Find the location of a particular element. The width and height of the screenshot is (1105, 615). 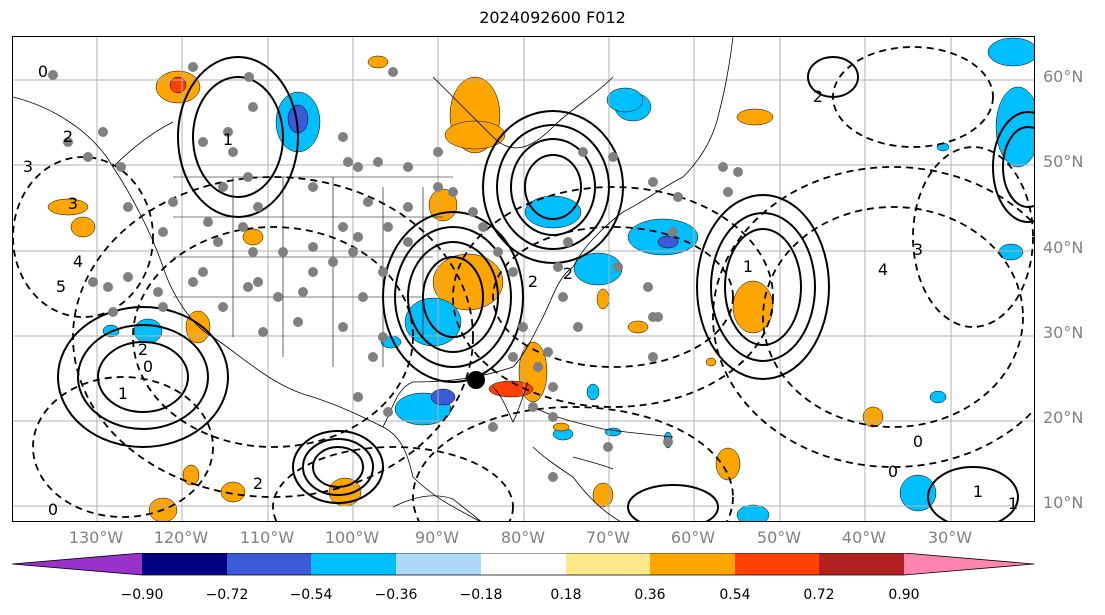

cbar-tick-3: −0.54 is located at coordinates (311, 595).